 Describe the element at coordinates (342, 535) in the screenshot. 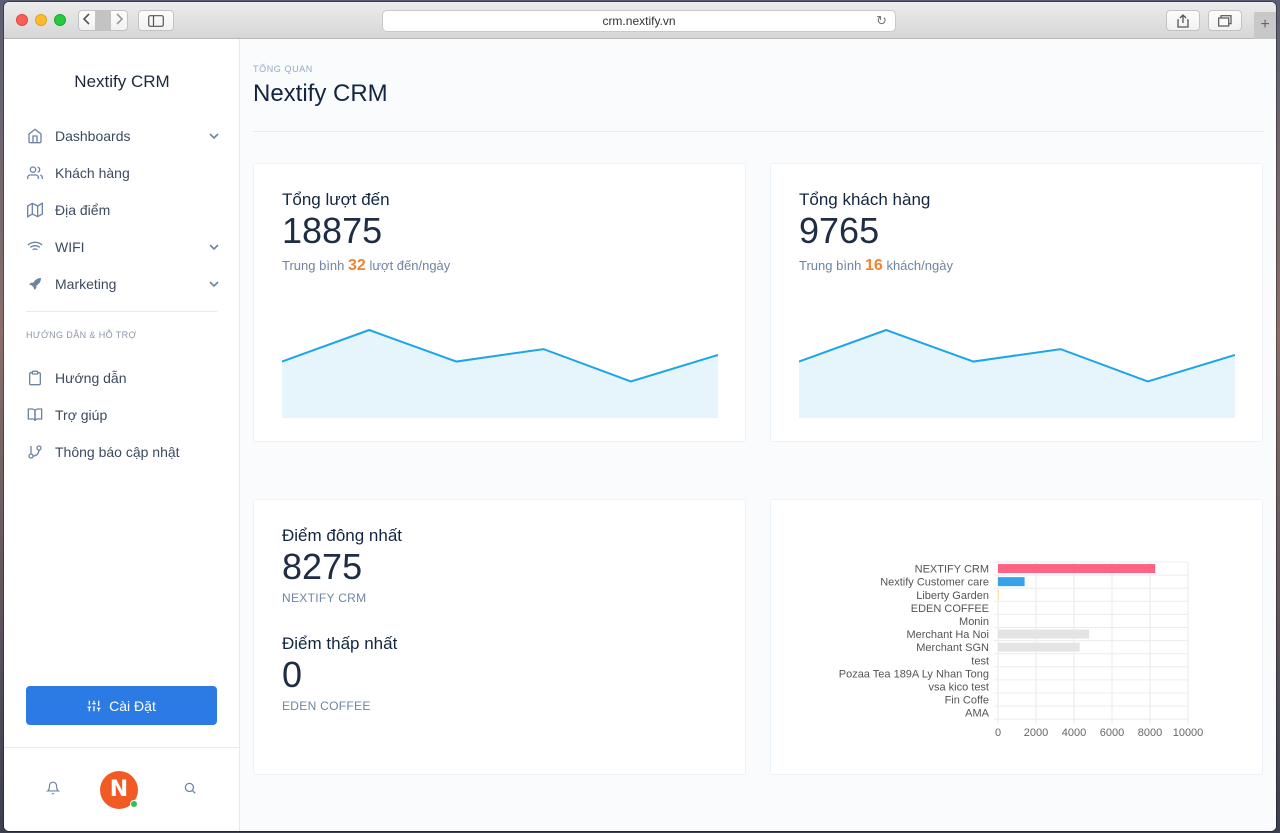

I see `busiest-location-title: Điểm đông nhất` at that location.